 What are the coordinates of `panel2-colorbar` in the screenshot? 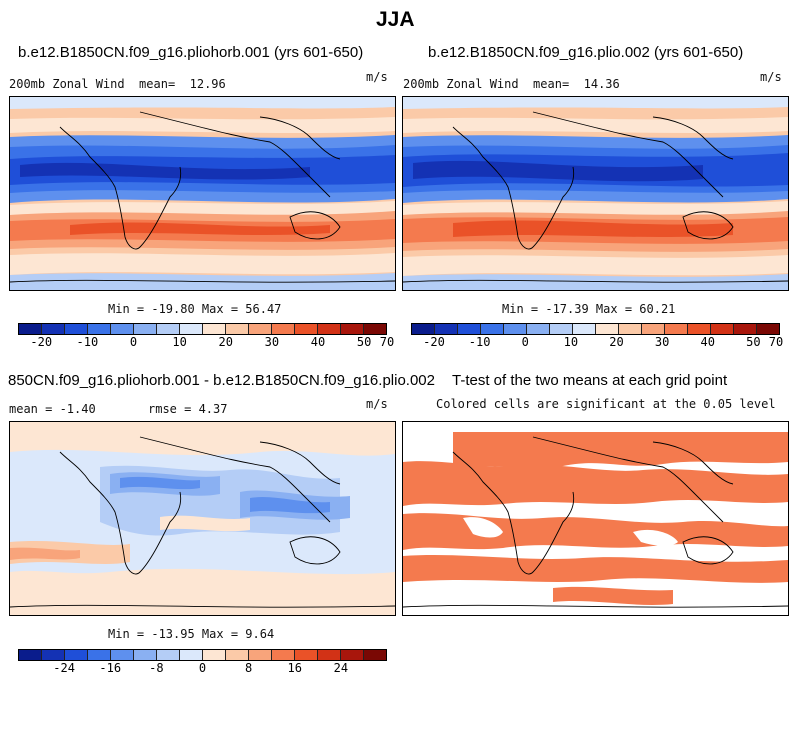 It's located at (595, 329).